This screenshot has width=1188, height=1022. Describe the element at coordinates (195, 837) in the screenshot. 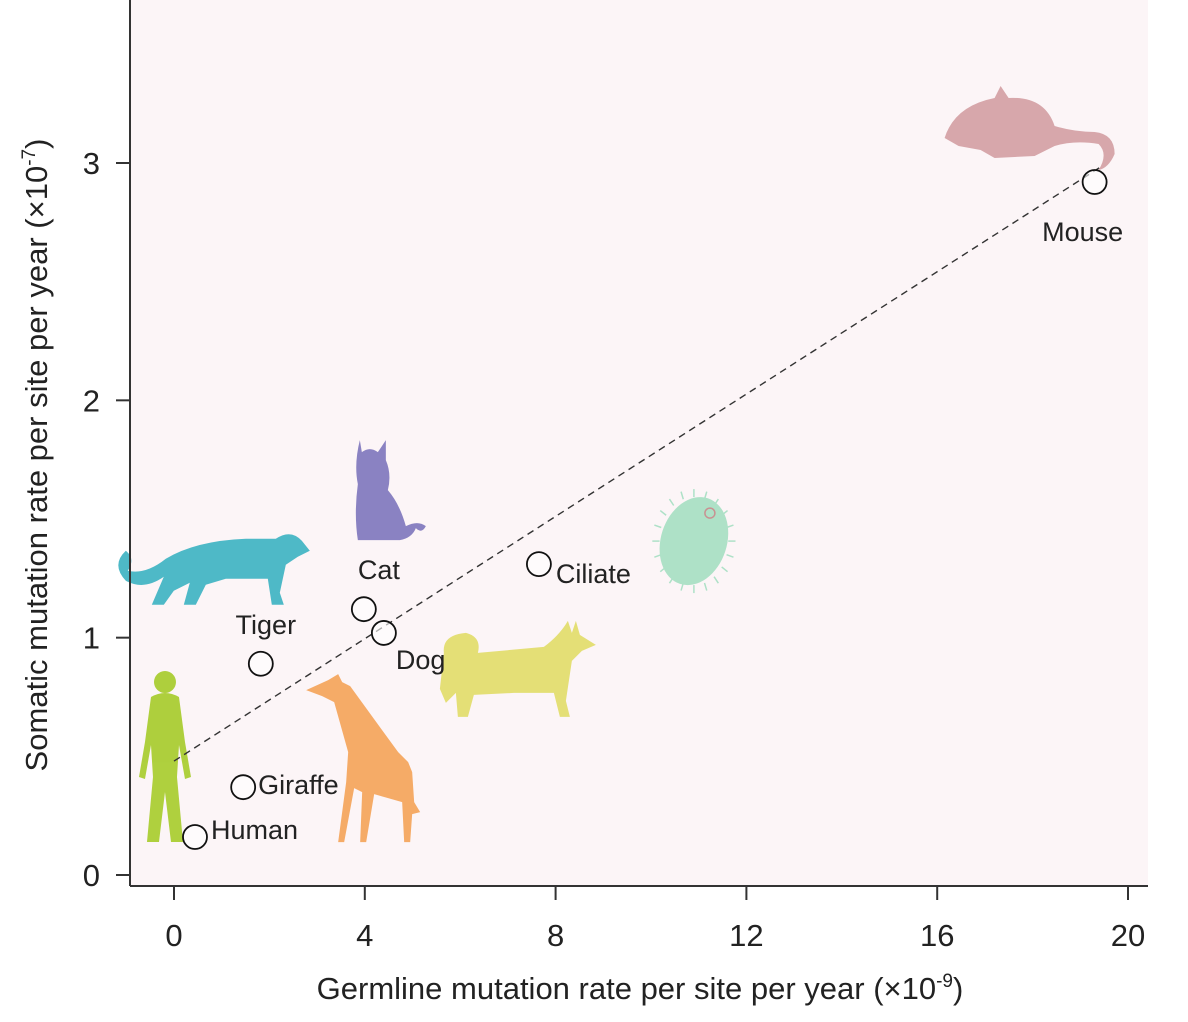

I see `data-point-human` at that location.